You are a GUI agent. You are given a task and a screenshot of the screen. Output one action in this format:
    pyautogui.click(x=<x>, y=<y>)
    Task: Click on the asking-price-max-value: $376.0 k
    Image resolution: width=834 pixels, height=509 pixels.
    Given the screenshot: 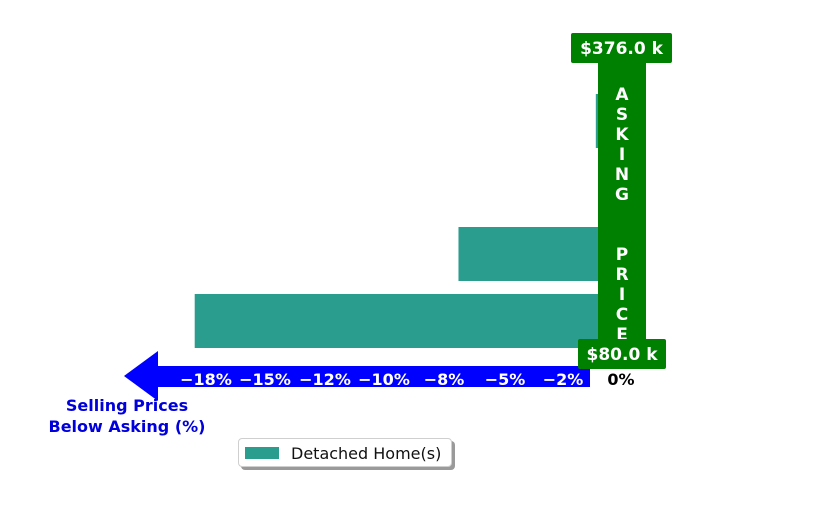 What is the action you would take?
    pyautogui.click(x=622, y=49)
    